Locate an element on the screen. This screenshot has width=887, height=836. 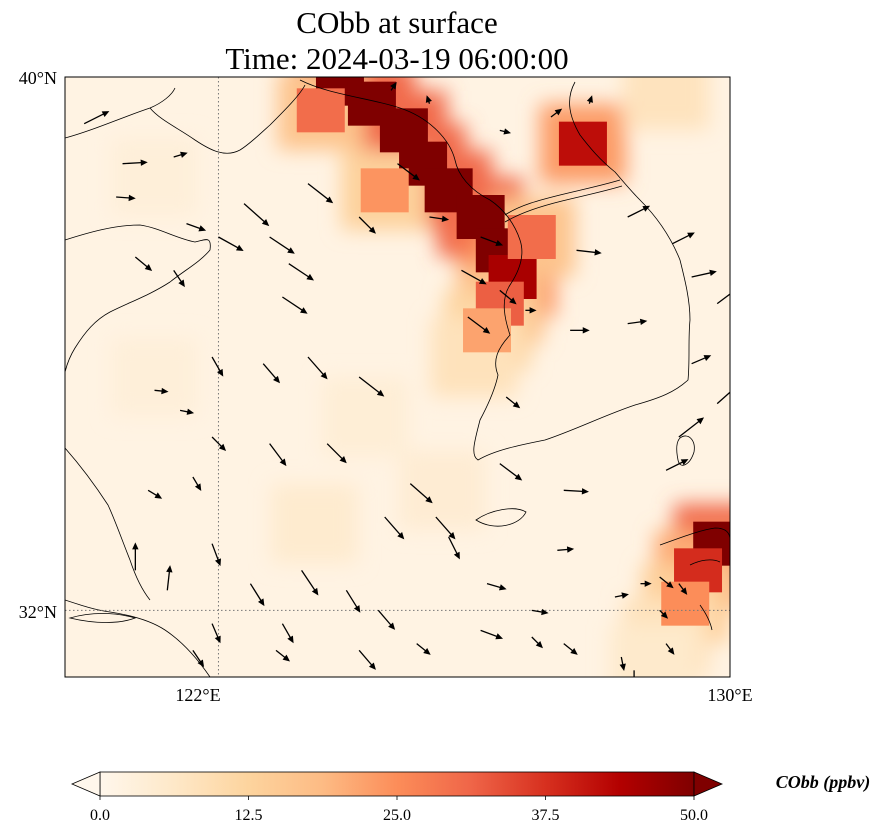
colorbar-extend-max is located at coordinates (708, 784).